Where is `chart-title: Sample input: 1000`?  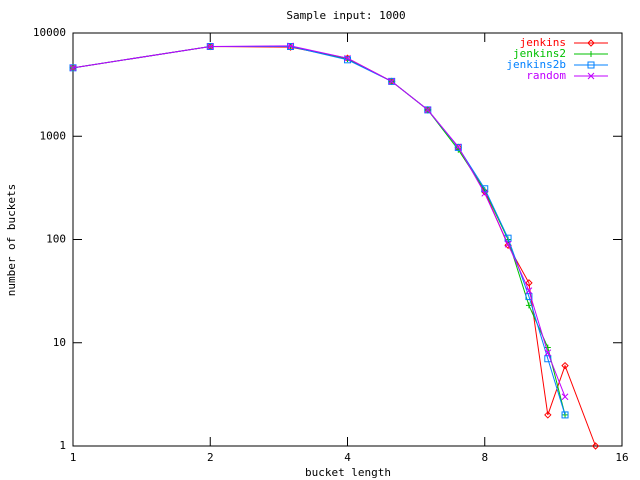 chart-title: Sample input: 1000 is located at coordinates (345, 15).